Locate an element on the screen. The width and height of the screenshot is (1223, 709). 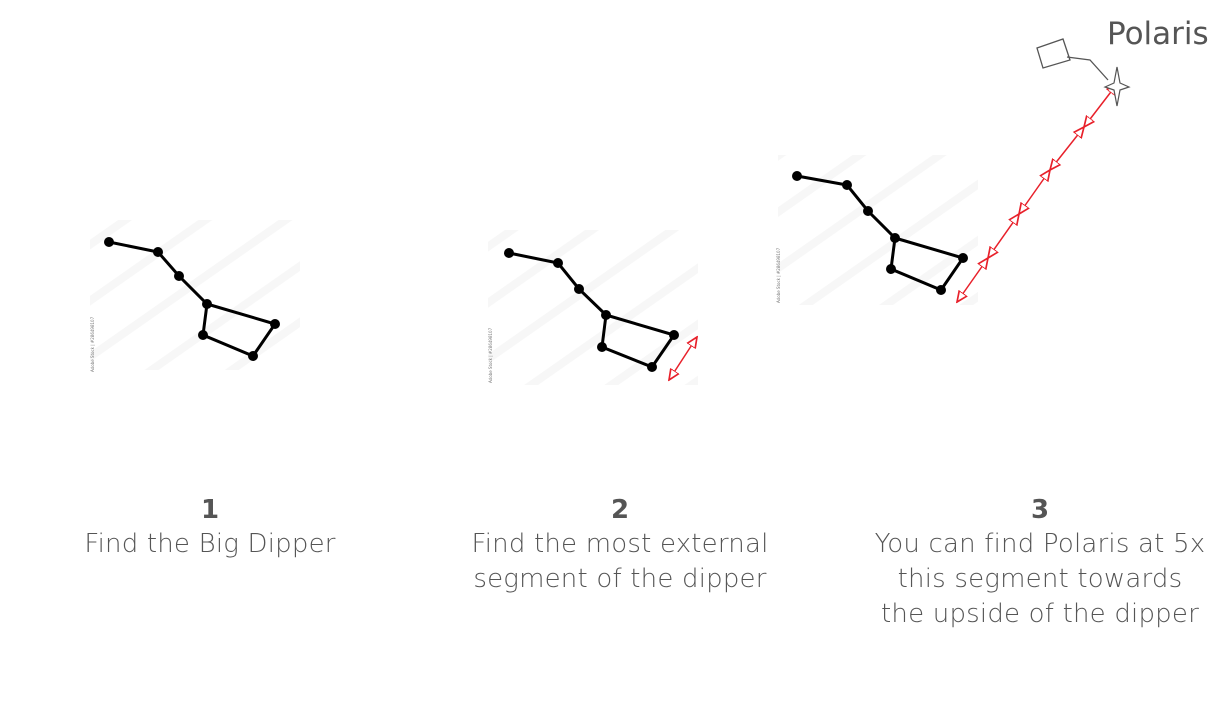
star-alioth is located at coordinates (179, 276).